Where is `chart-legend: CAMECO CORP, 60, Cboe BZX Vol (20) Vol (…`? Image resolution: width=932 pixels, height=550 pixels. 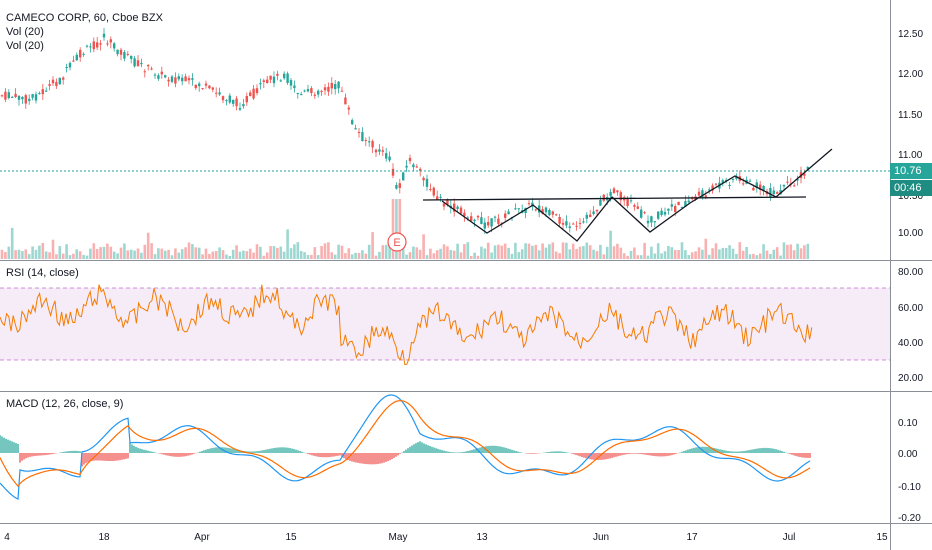
chart-legend: CAMECO CORP, 60, Cboe BZX Vol (20) Vol (… is located at coordinates (84, 32).